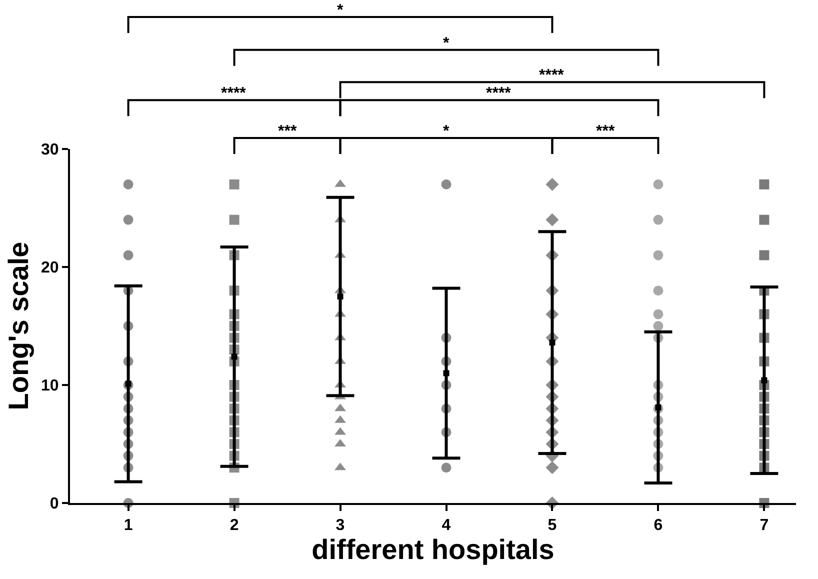 This screenshot has height=579, width=818. What do you see at coordinates (340, 525) in the screenshot?
I see `x-tick-label: 3` at bounding box center [340, 525].